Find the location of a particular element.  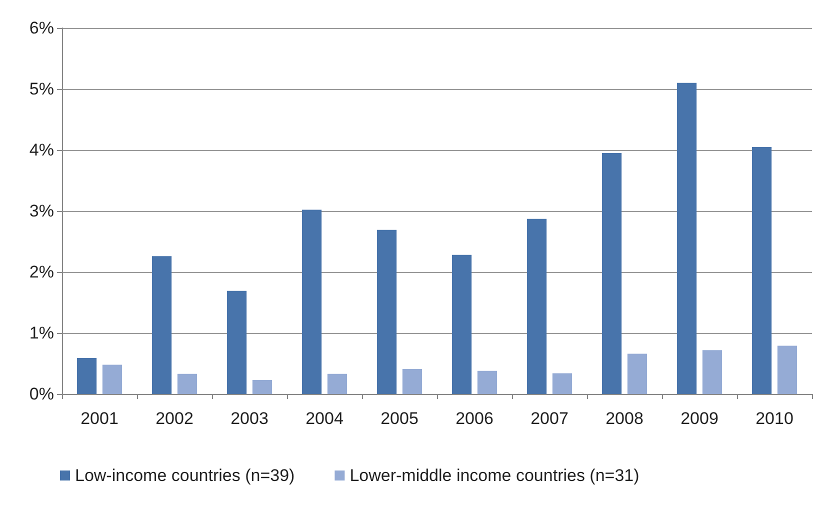

legend-label: Lower-middle income countries (n=31) is located at coordinates (495, 475).